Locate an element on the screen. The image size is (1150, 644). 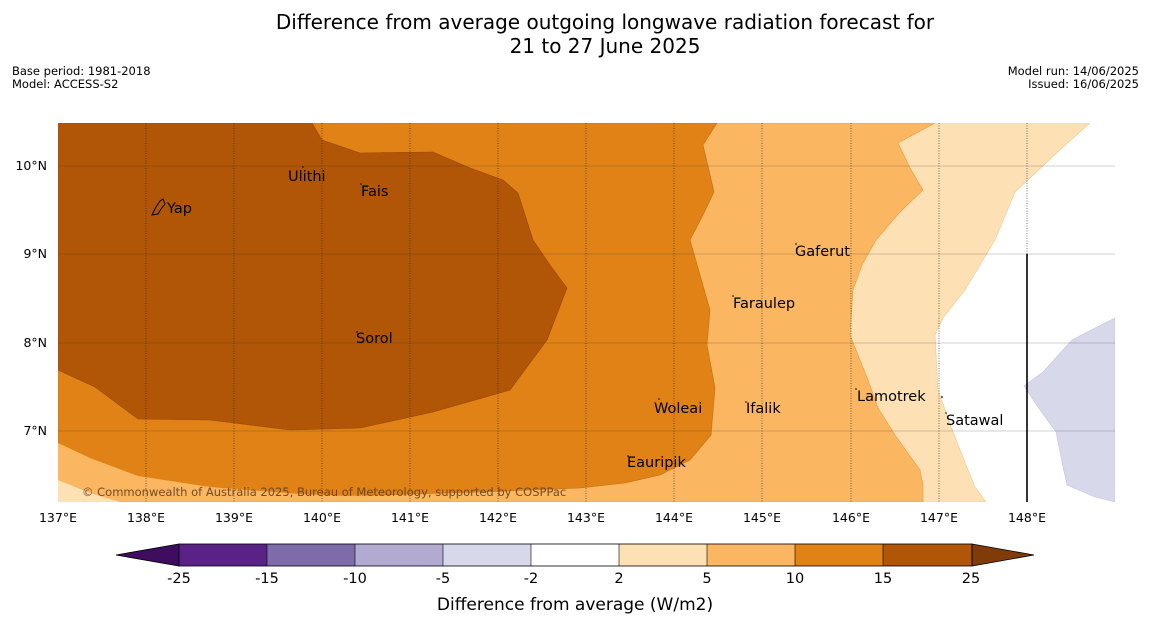
label-gaferut: Gaferut is located at coordinates (822, 252).